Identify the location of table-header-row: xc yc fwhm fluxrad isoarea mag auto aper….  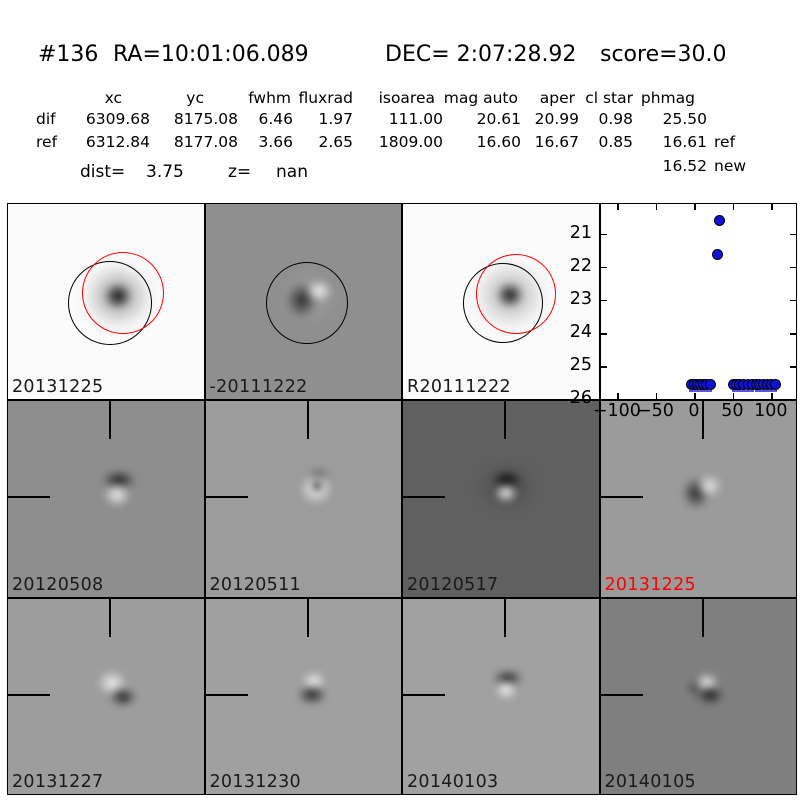
(396, 98).